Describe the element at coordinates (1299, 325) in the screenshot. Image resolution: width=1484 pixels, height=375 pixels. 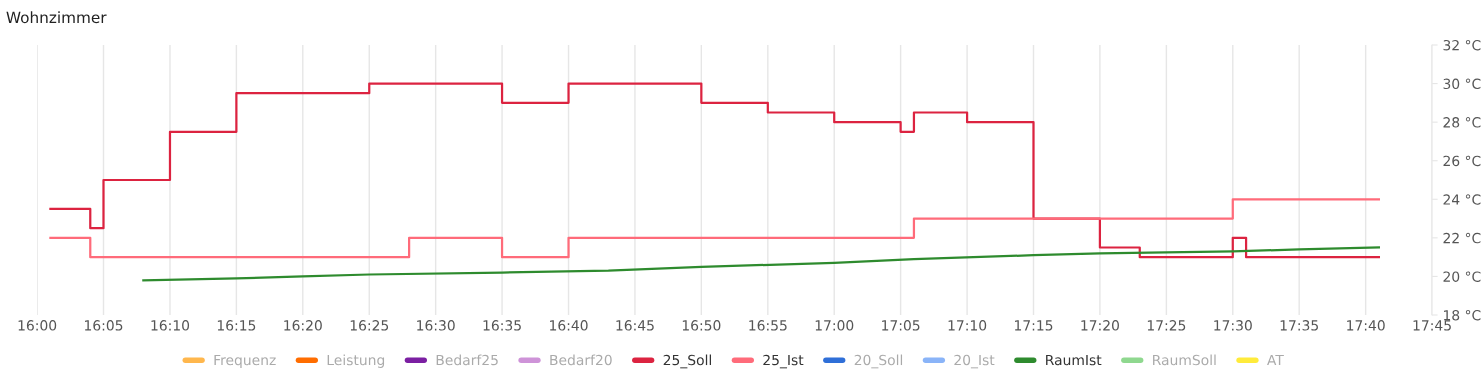
I see `x-tick-label: 17:35` at that location.